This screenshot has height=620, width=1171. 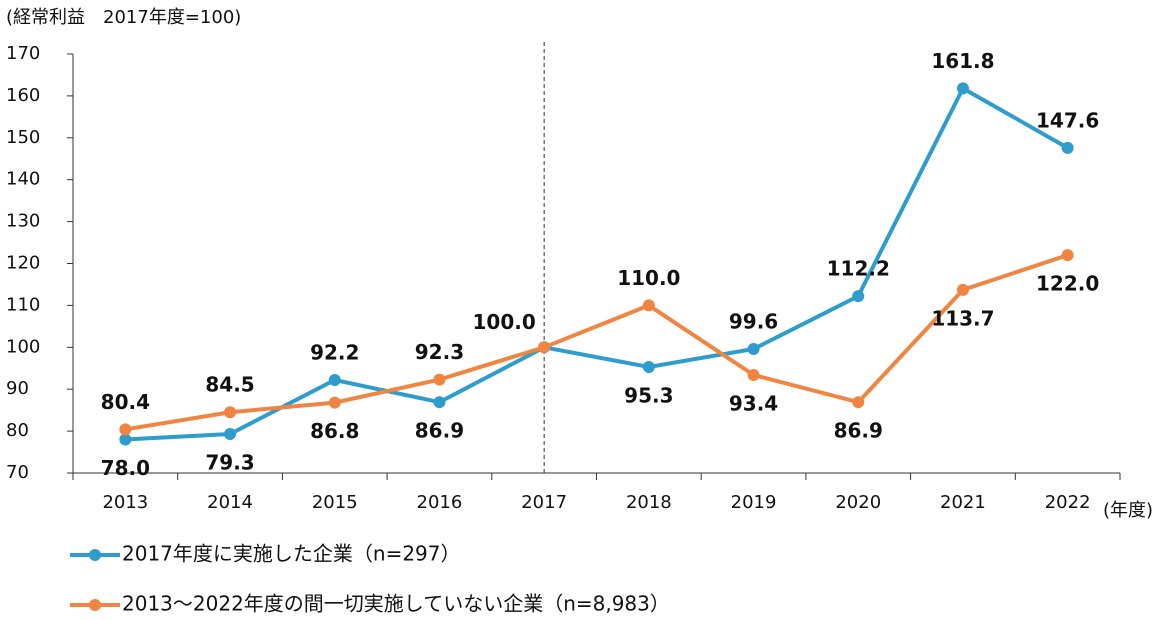 I want to click on x-tick-label: 2017, so click(x=544, y=502).